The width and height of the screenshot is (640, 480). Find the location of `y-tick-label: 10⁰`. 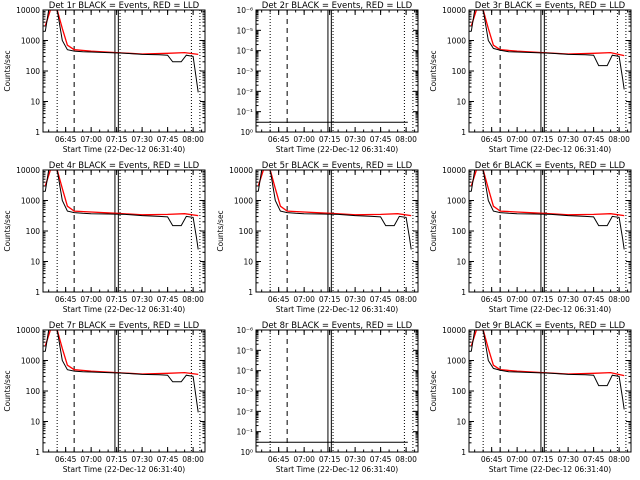

y-tick-label: 10⁰ is located at coordinates (246, 452).